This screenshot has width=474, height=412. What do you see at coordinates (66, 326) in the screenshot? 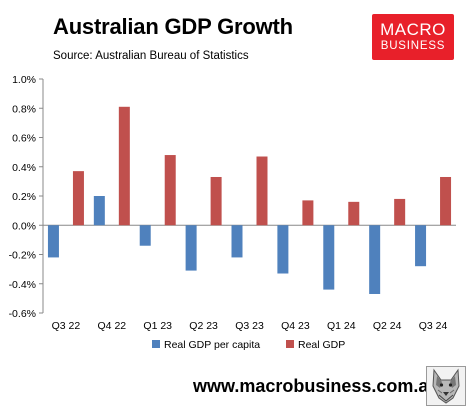
I see `x-tick-label: Q3 22` at bounding box center [66, 326].